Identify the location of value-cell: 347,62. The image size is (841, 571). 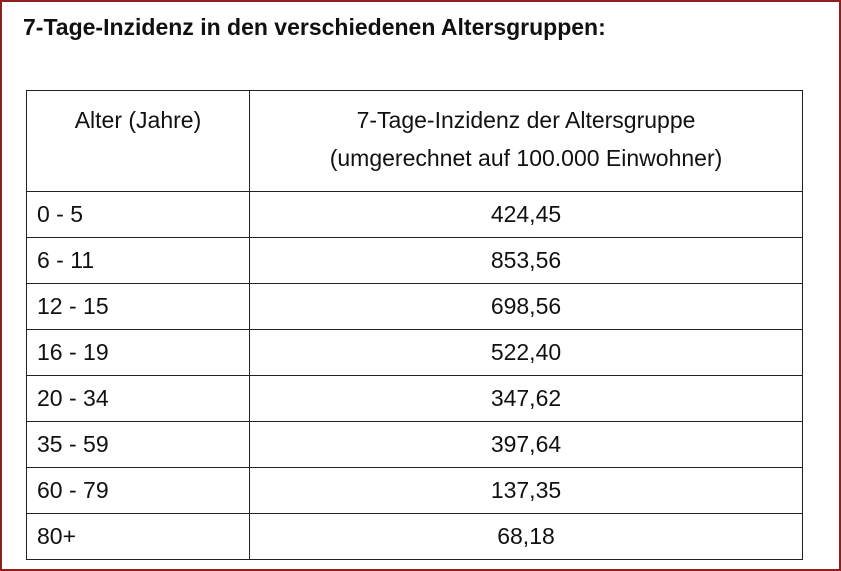
(526, 398).